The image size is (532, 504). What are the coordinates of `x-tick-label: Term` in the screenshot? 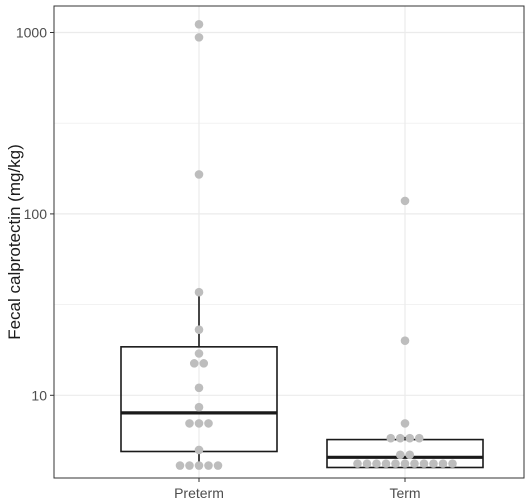 It's located at (404, 493).